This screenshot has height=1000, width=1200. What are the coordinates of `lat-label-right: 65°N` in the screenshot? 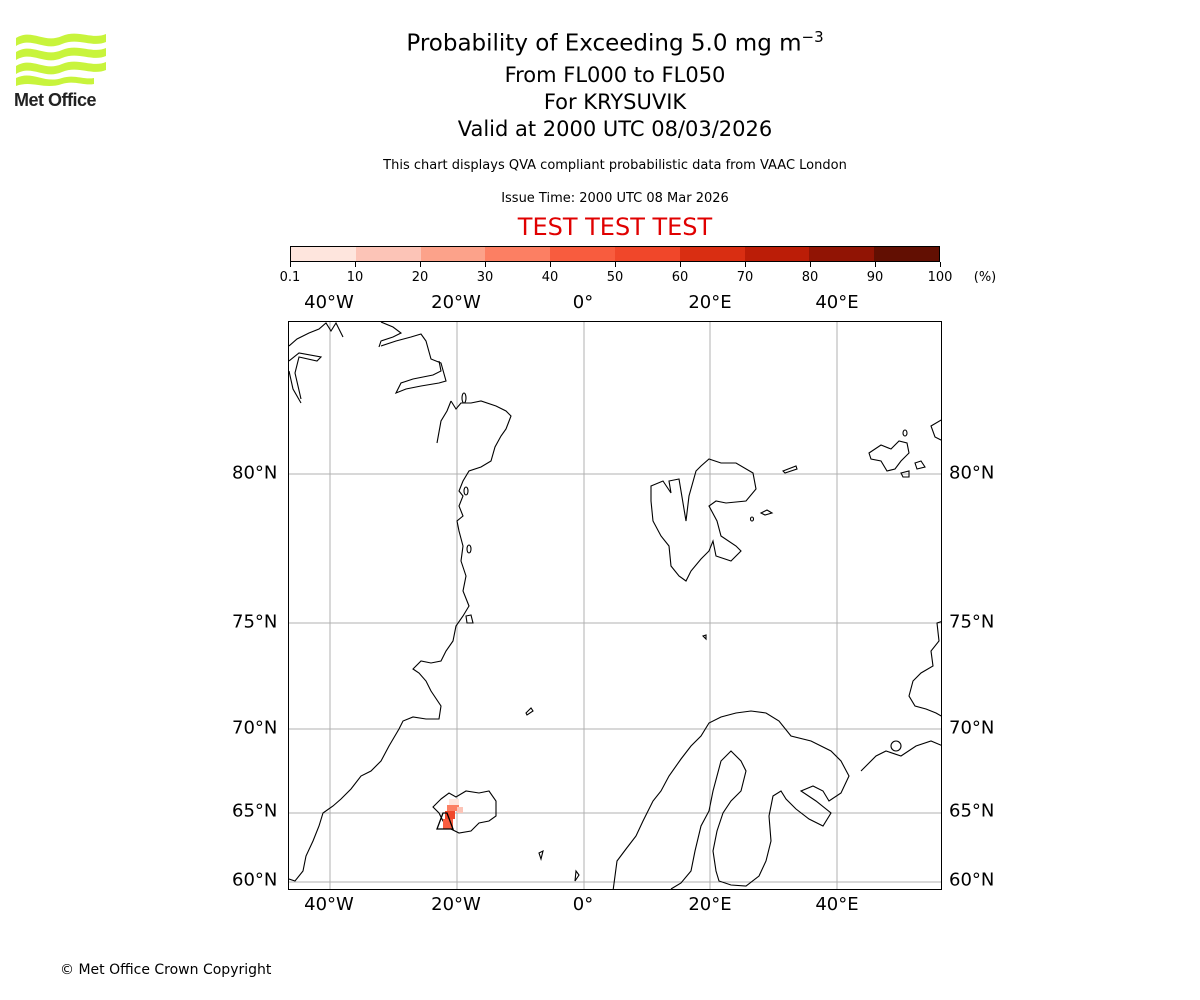 It's located at (972, 811).